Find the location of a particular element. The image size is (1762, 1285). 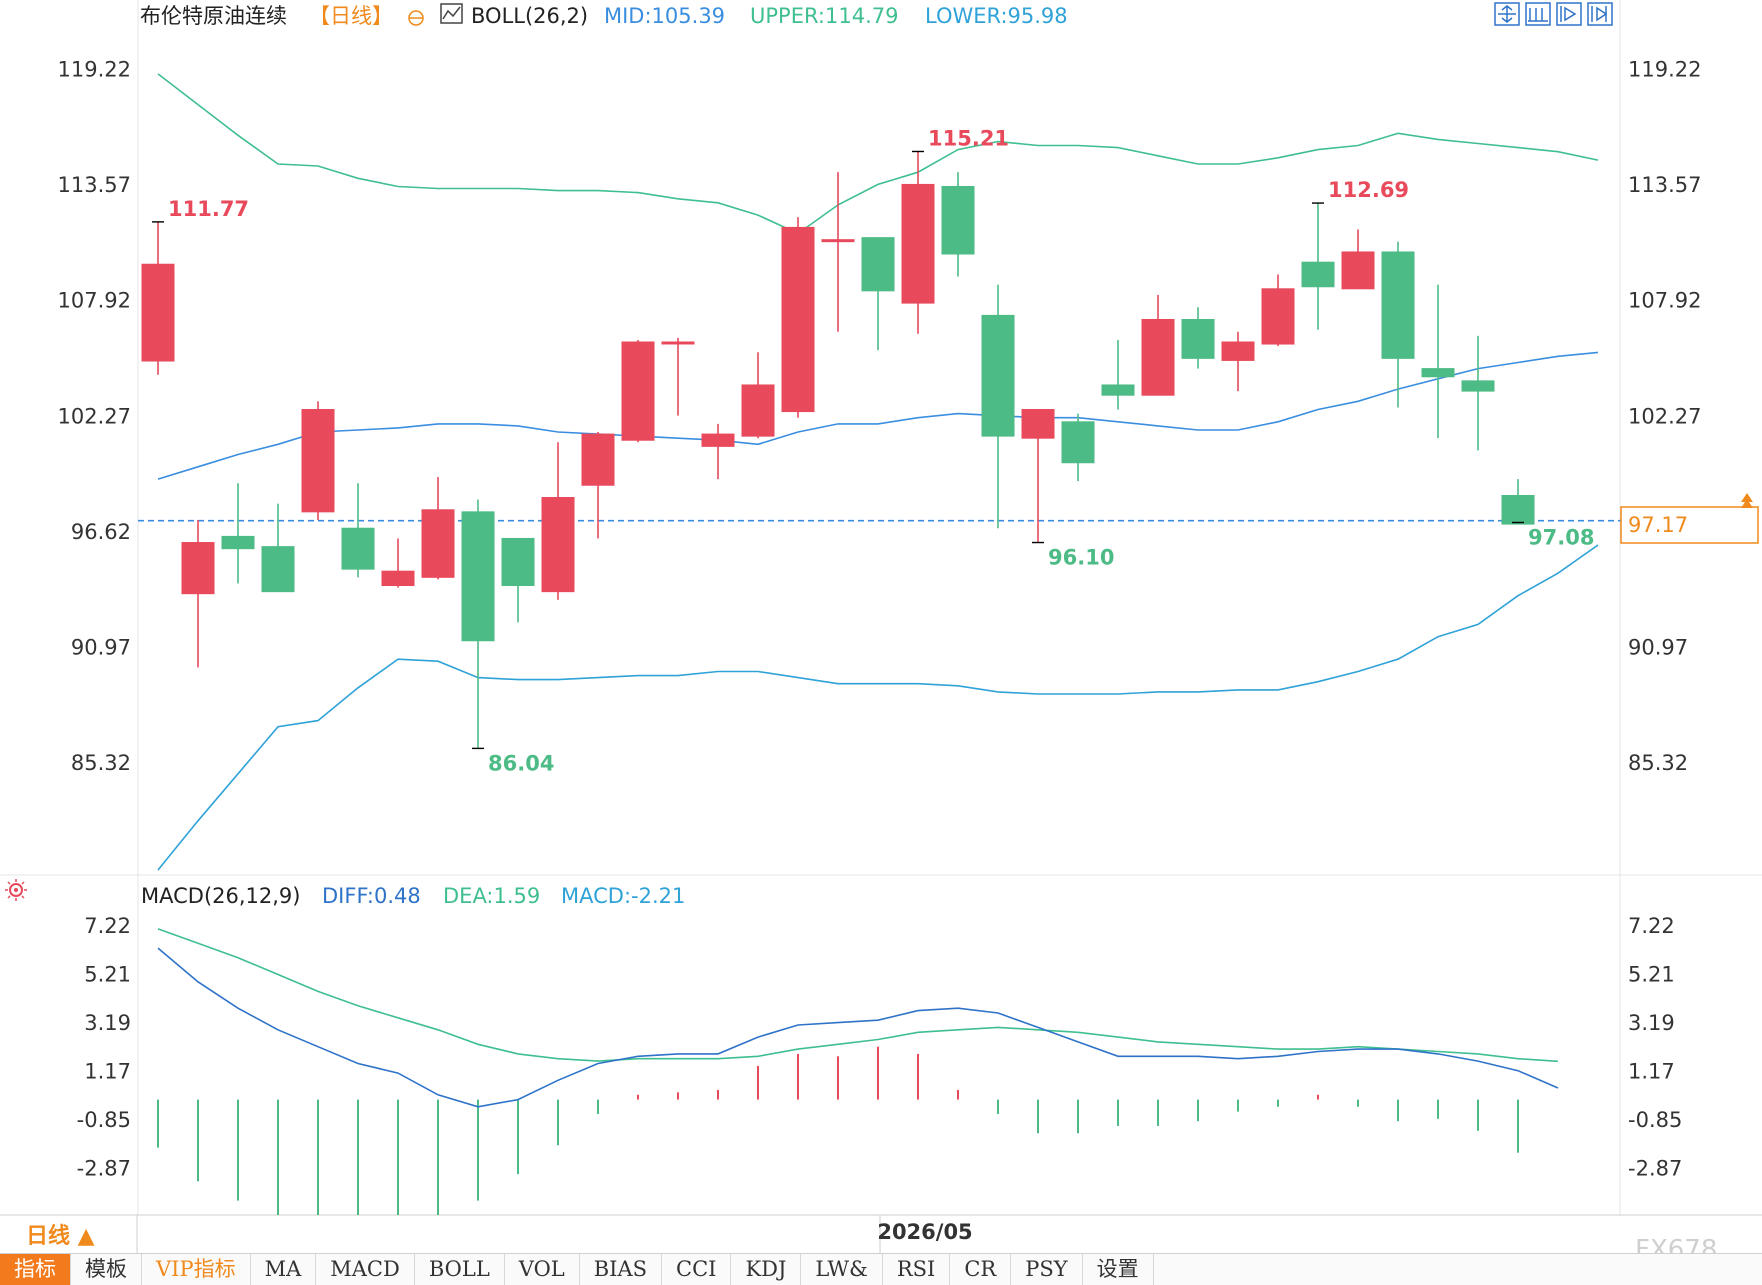

arrow-up-icon is located at coordinates (1747, 500).